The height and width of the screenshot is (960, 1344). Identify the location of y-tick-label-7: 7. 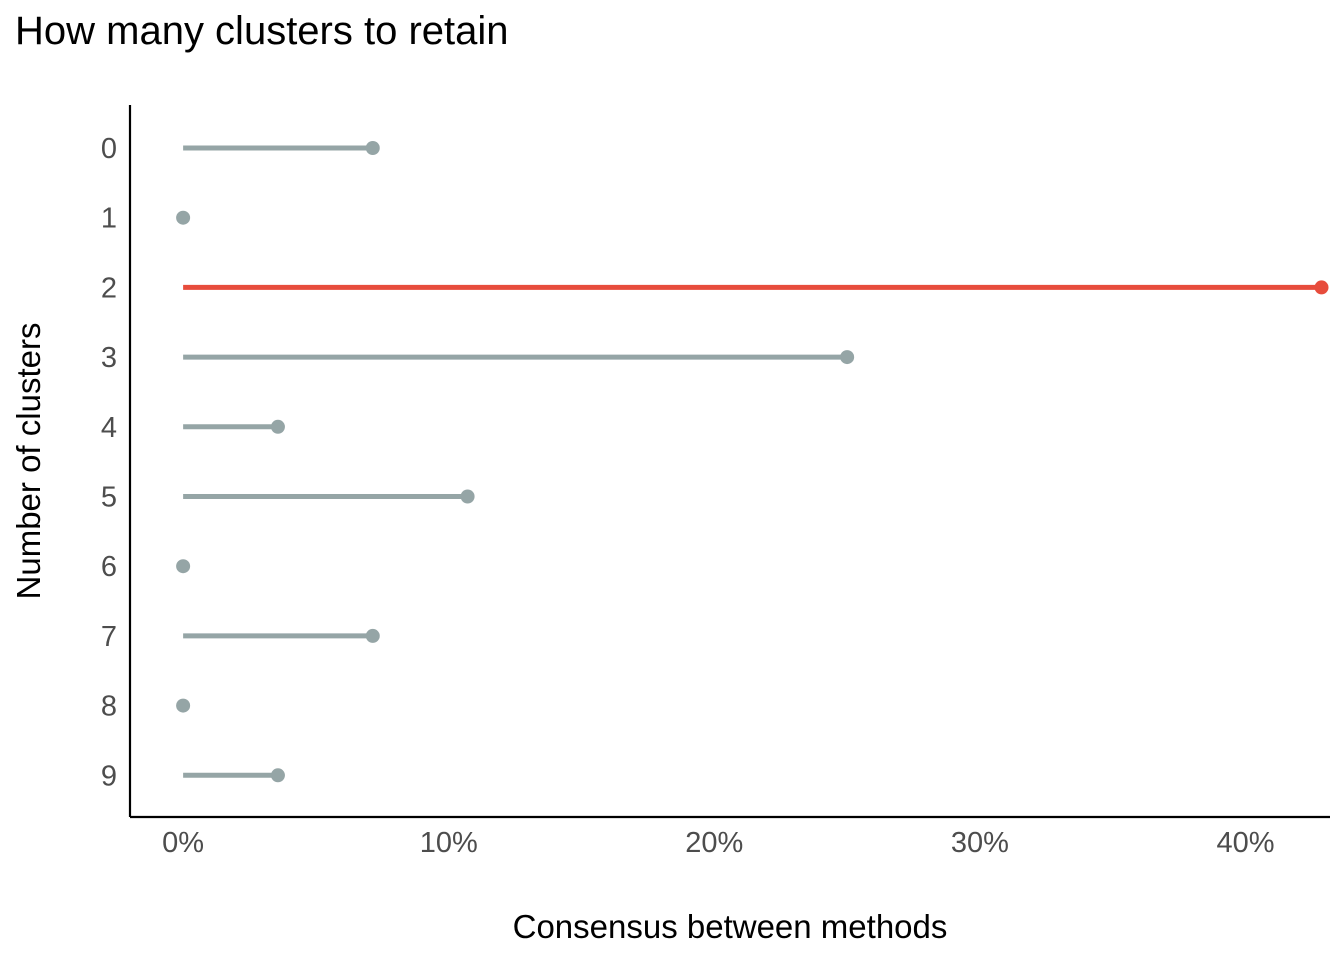
(109, 637).